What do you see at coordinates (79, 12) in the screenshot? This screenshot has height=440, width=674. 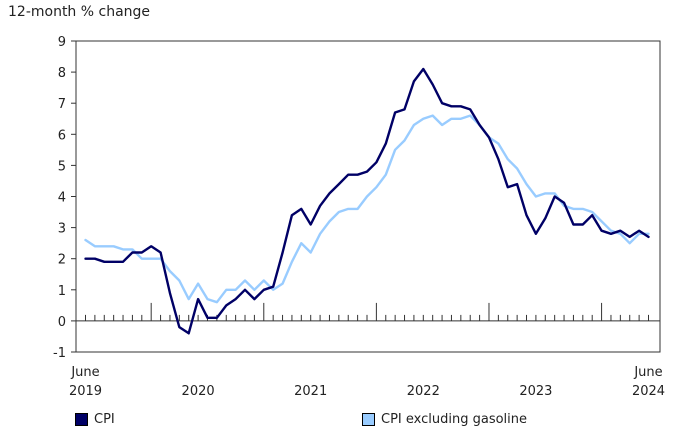 I see `y-axis-label: 12-month % change` at bounding box center [79, 12].